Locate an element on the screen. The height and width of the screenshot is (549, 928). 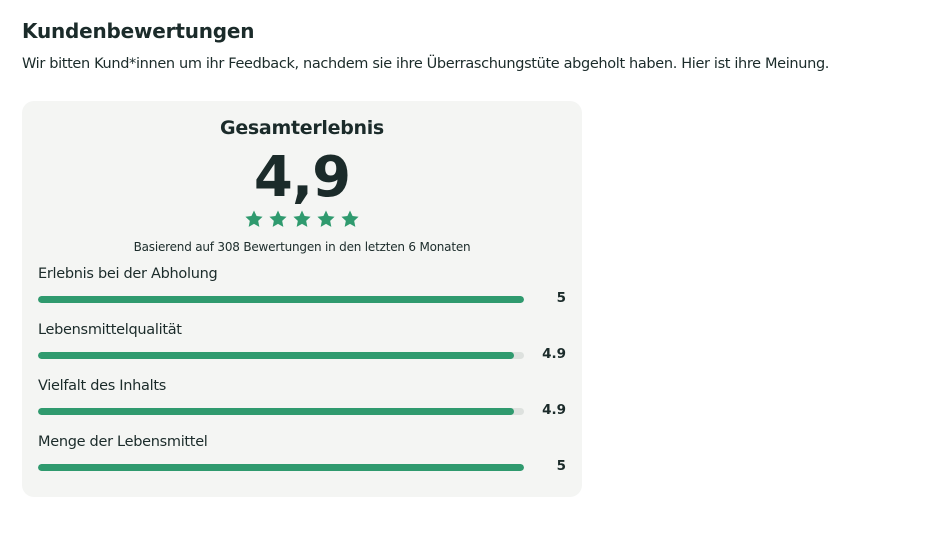
rating-label: Lebensmittelqualität is located at coordinates (110, 330).